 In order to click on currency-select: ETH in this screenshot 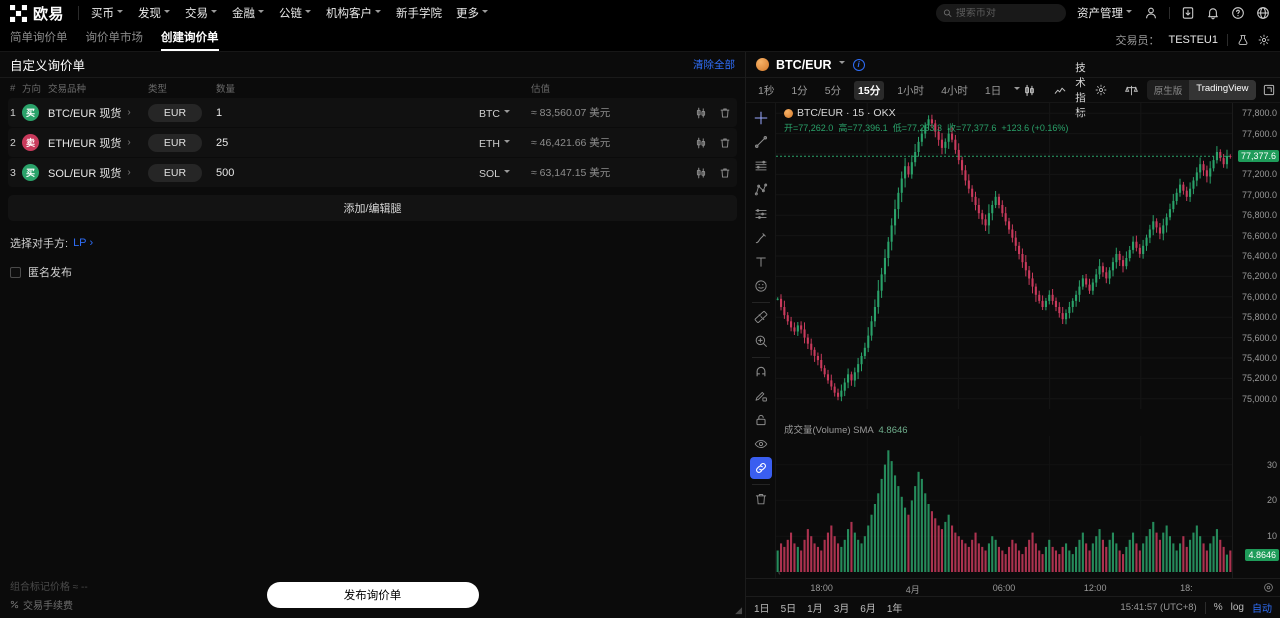, I will do `click(495, 144)`.